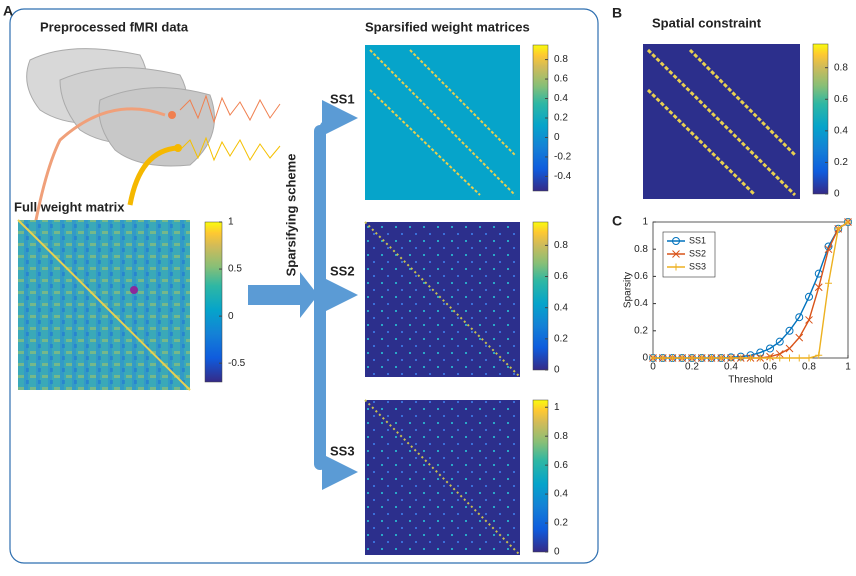 This screenshot has height=576, width=856. What do you see at coordinates (731, 367) in the screenshot?
I see `x-tick-label: 0.4` at bounding box center [731, 367].